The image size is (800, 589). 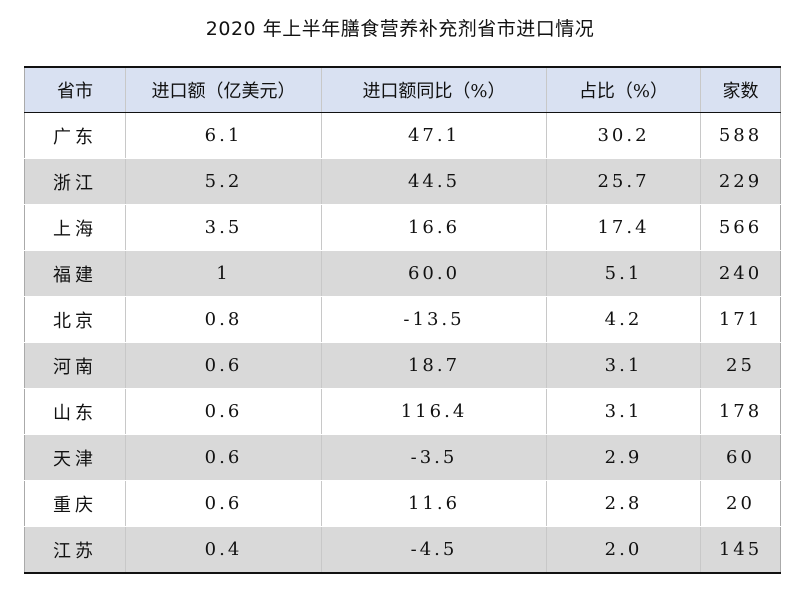 I want to click on import-value-cell: 3.5, so click(x=223, y=227).